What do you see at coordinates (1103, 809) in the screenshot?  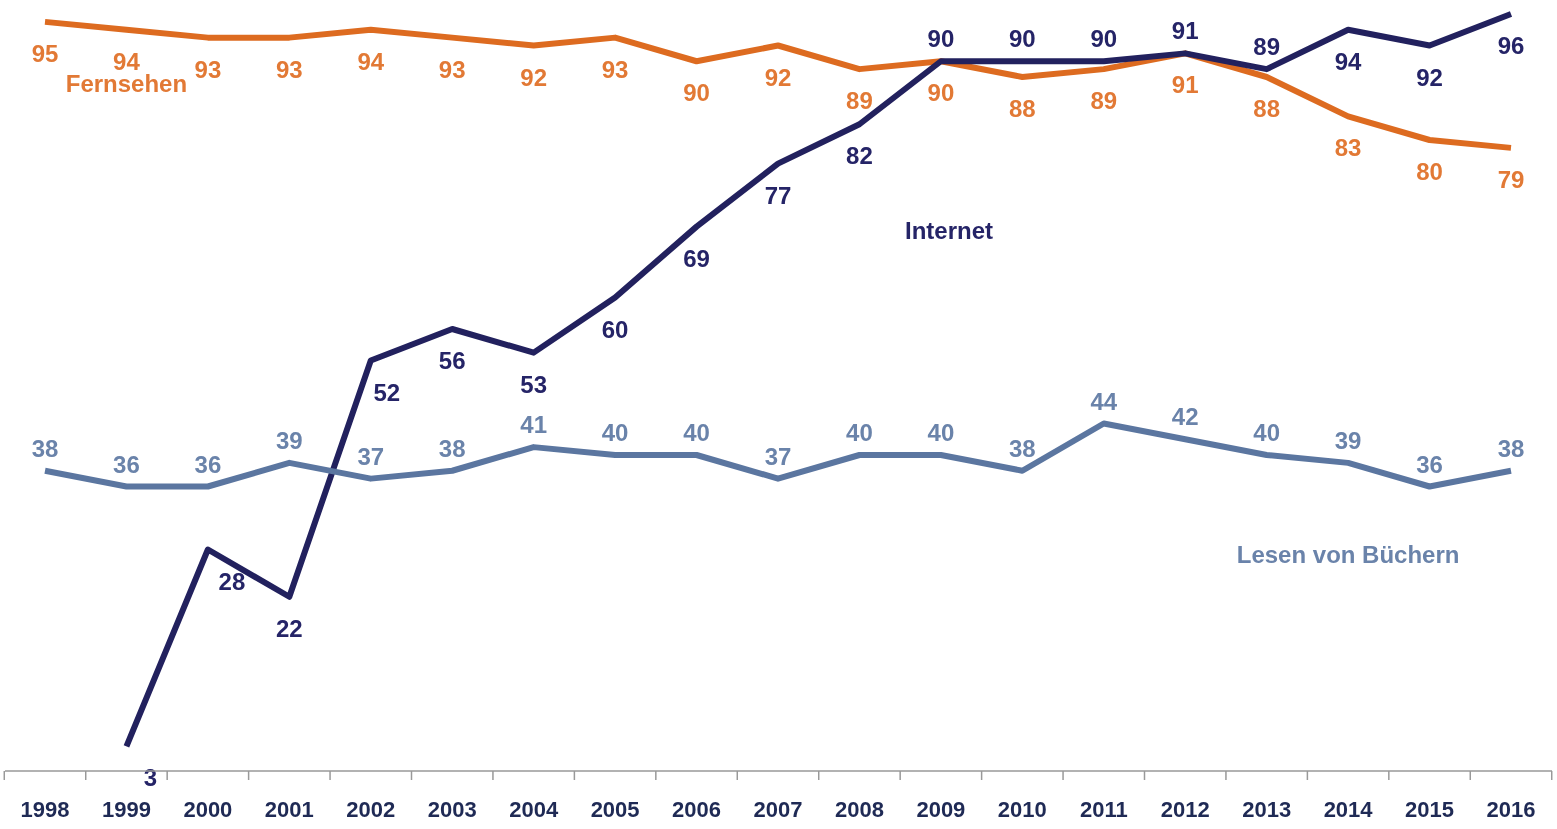 I see `x-tick-label: 2011` at bounding box center [1103, 809].